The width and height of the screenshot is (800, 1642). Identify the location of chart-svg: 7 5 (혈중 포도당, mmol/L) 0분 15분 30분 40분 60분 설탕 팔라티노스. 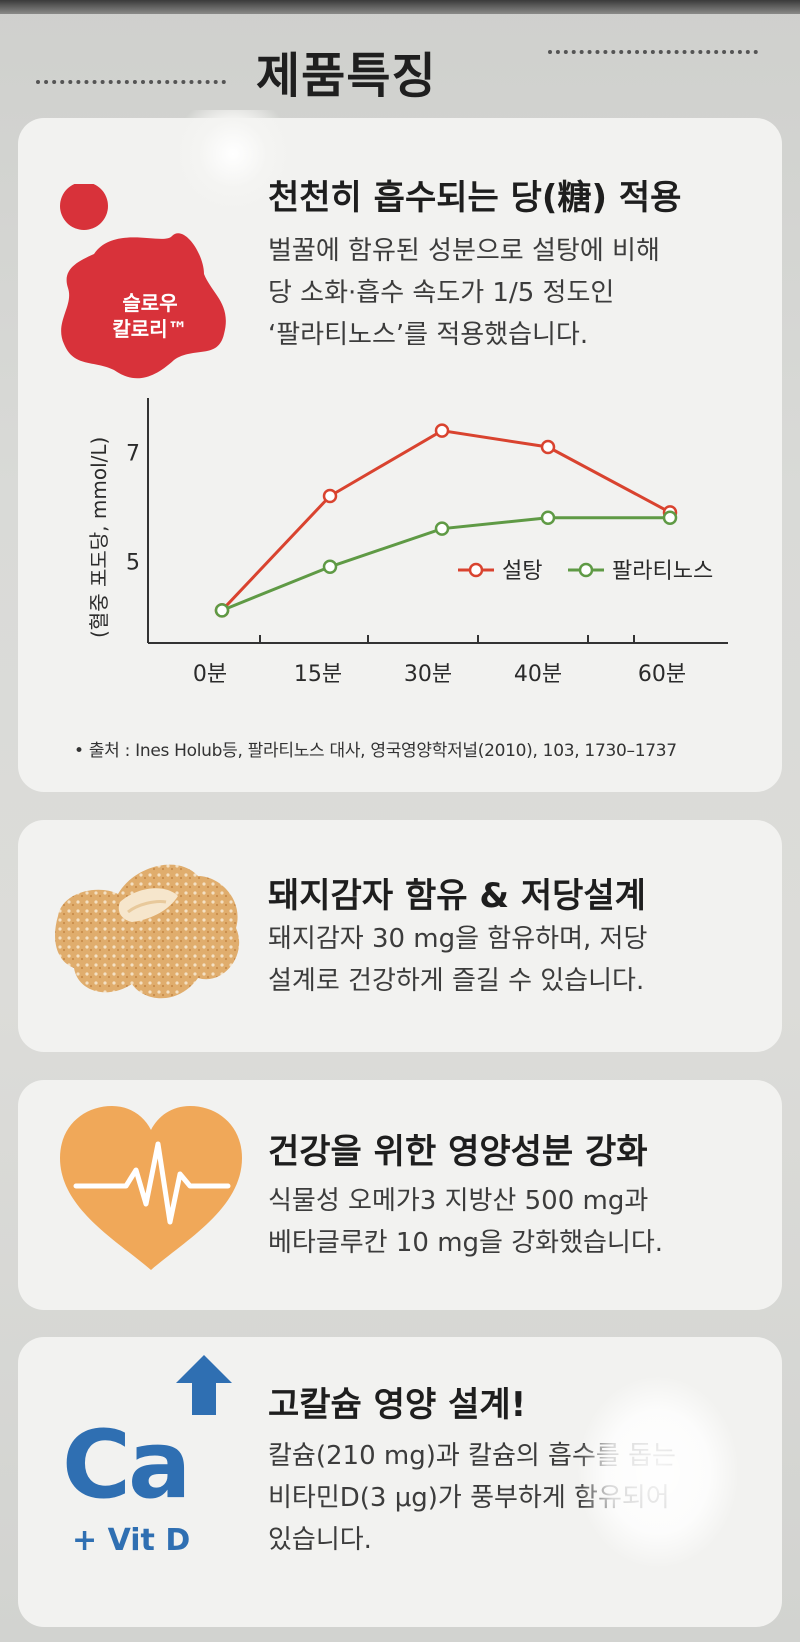
(407, 542).